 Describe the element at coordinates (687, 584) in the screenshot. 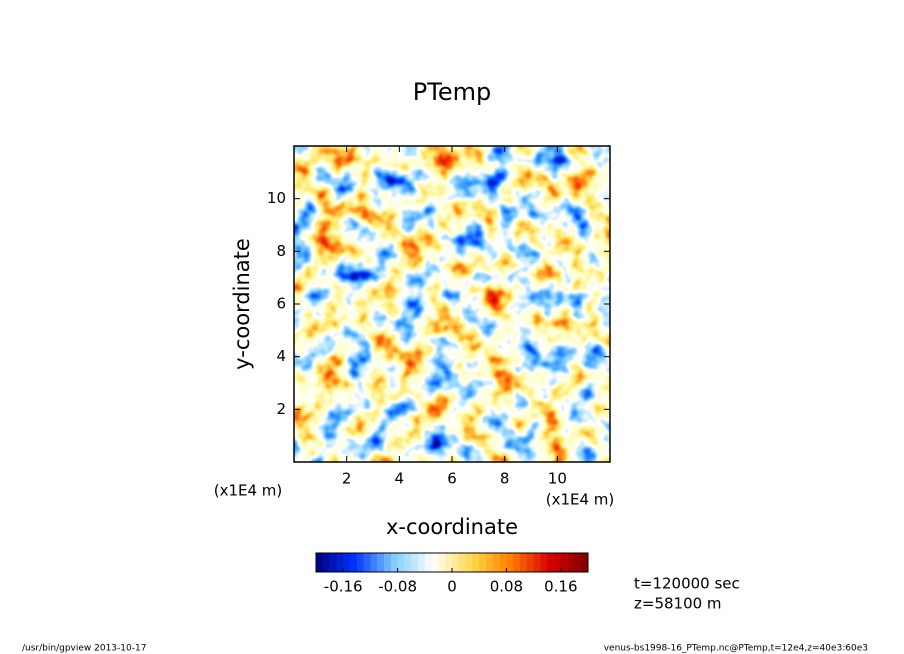

I see `annotation: t=120000 sec` at that location.